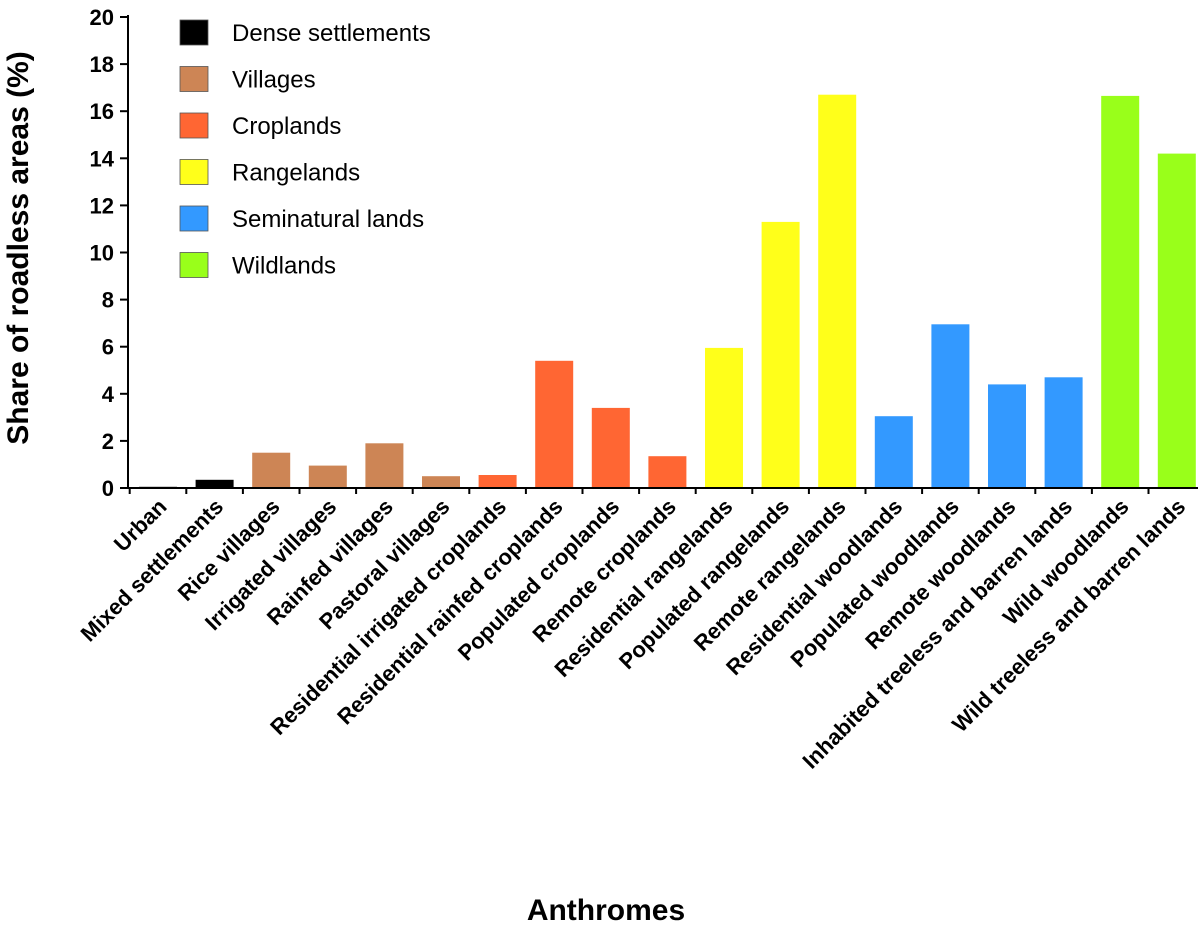 Image resolution: width=1200 pixels, height=932 pixels. I want to click on bar-rice-villages, so click(271, 470).